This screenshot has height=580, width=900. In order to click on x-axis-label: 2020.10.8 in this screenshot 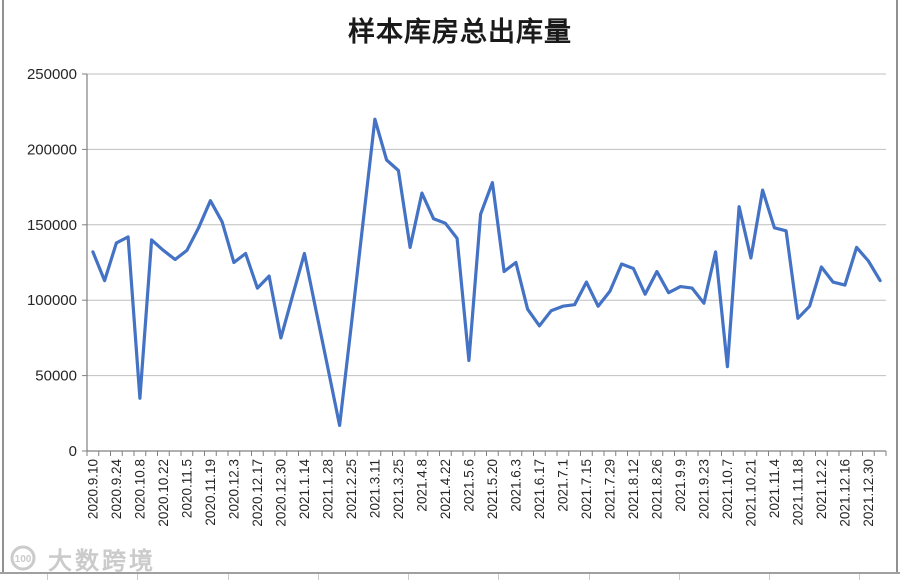, I will do `click(139, 489)`.